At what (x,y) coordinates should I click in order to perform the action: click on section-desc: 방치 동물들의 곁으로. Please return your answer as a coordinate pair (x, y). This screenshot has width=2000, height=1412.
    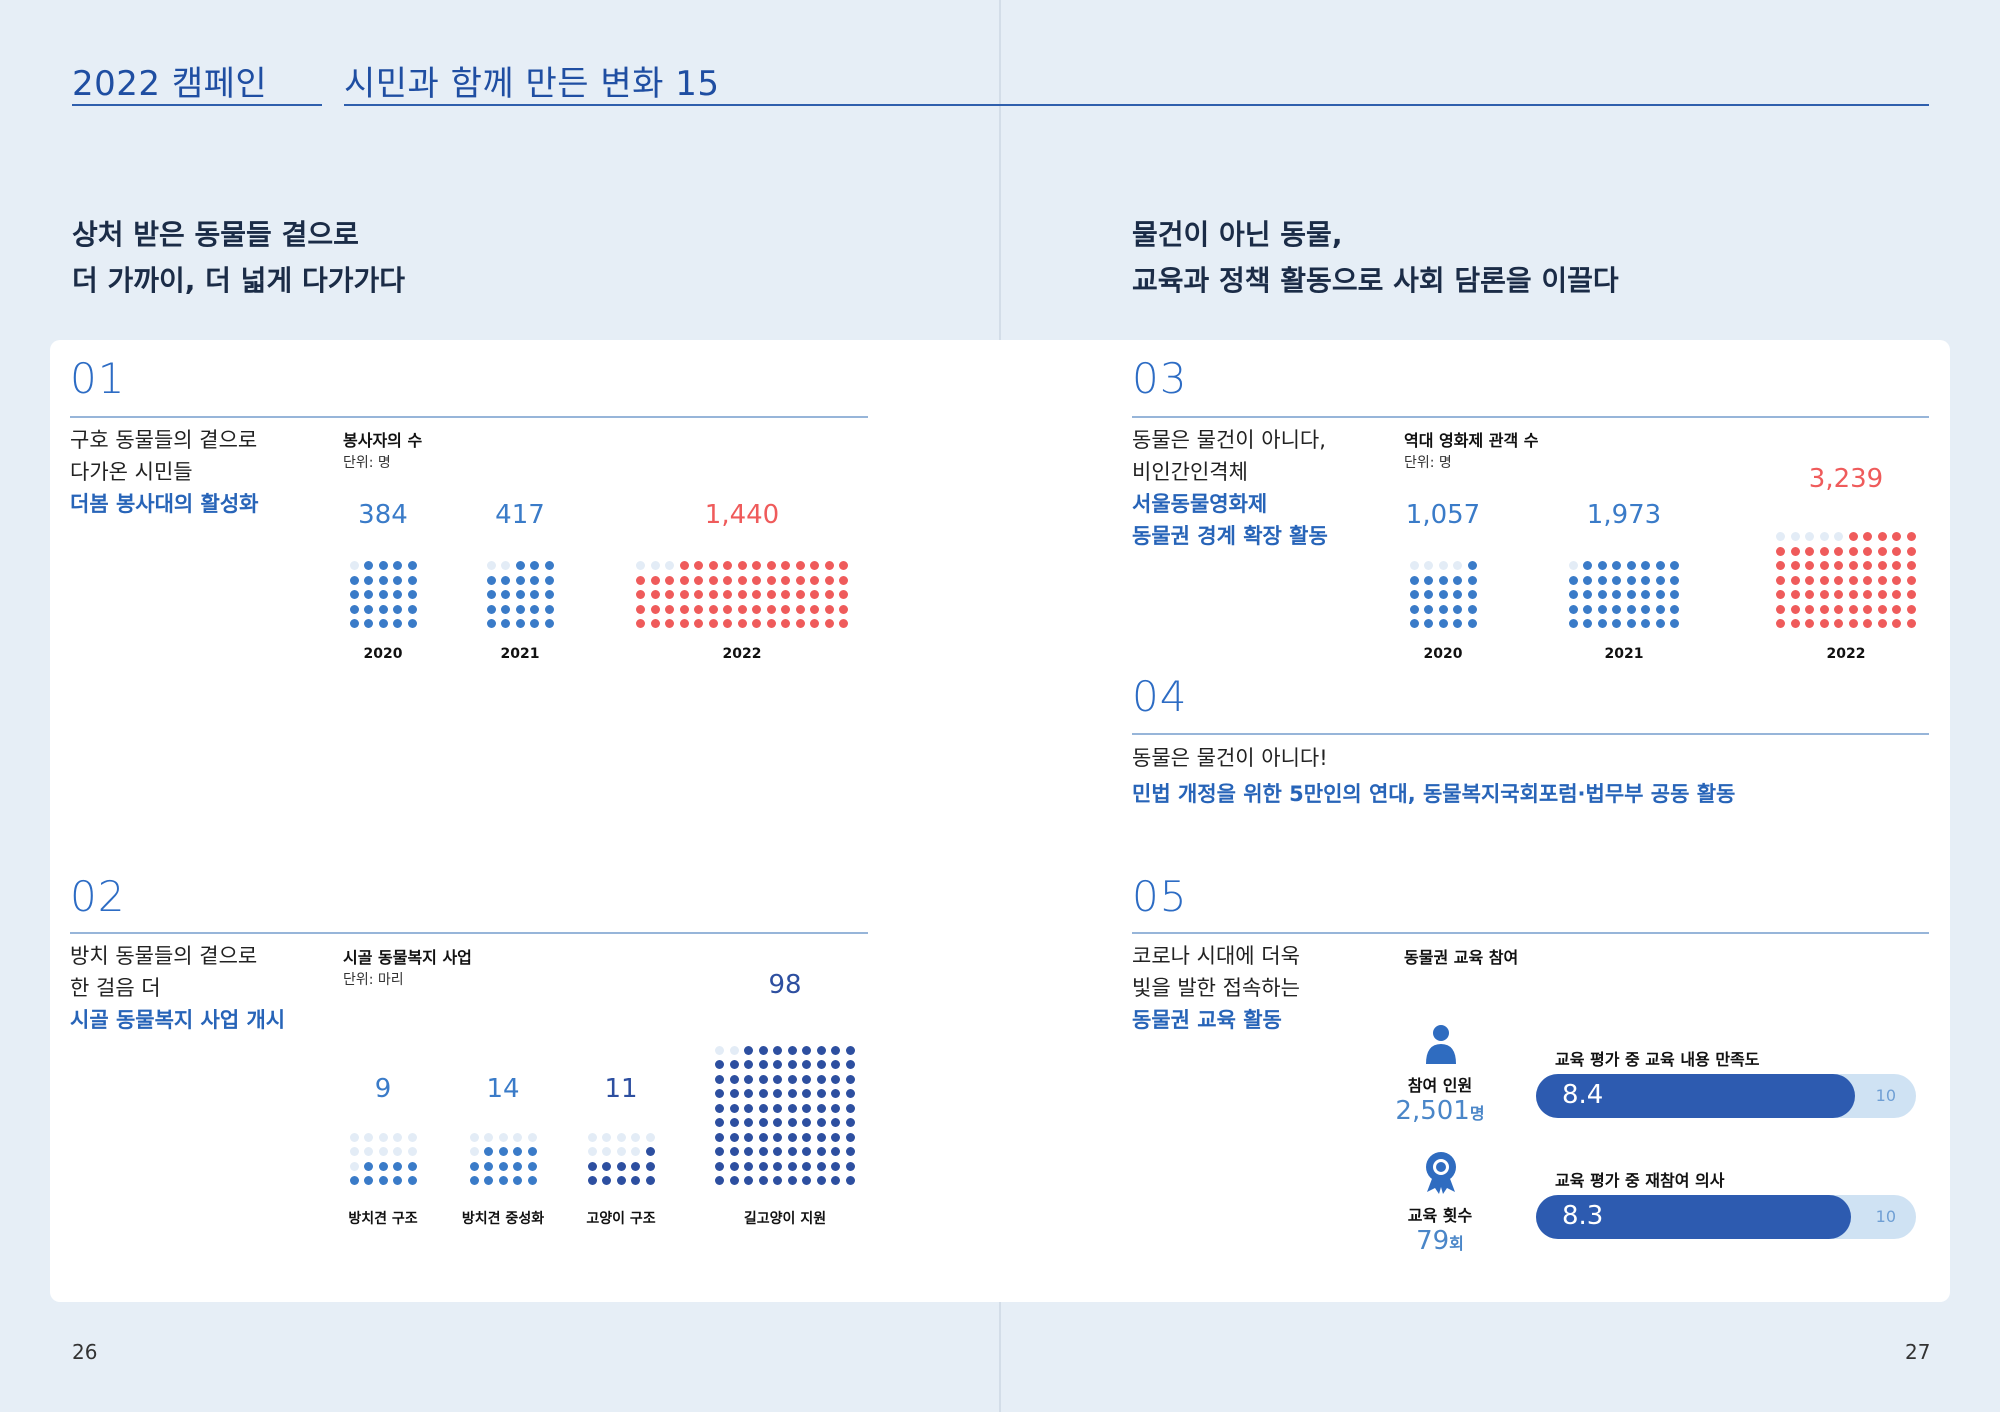
    Looking at the image, I should click on (164, 956).